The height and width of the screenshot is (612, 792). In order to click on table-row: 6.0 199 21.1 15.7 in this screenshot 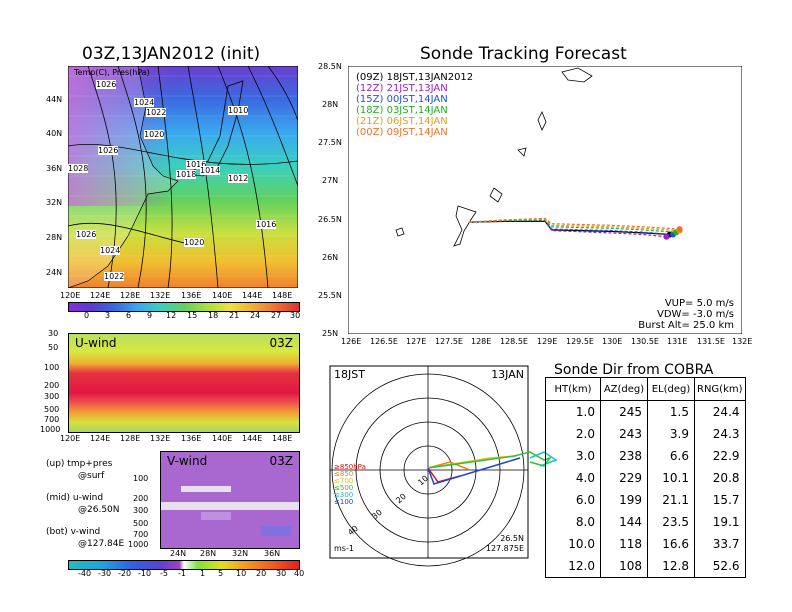, I will do `click(645, 500)`.